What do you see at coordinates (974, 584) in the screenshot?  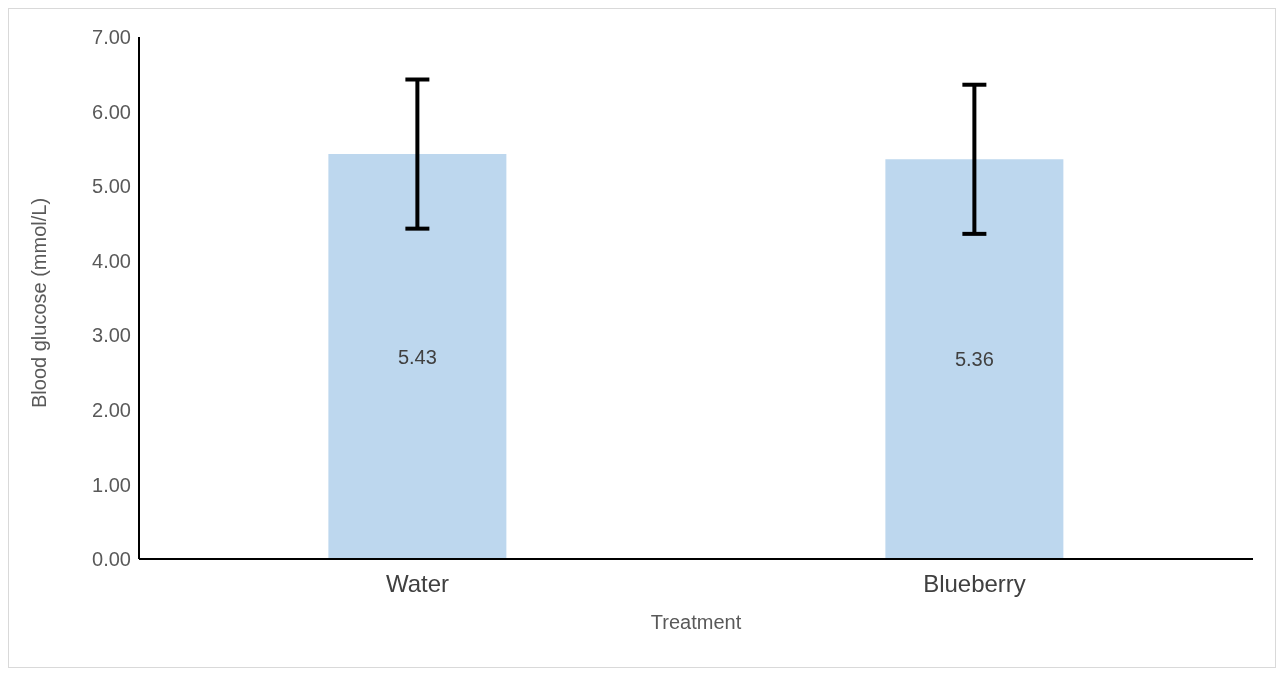 I see `x-tick-label: Blueberry` at bounding box center [974, 584].